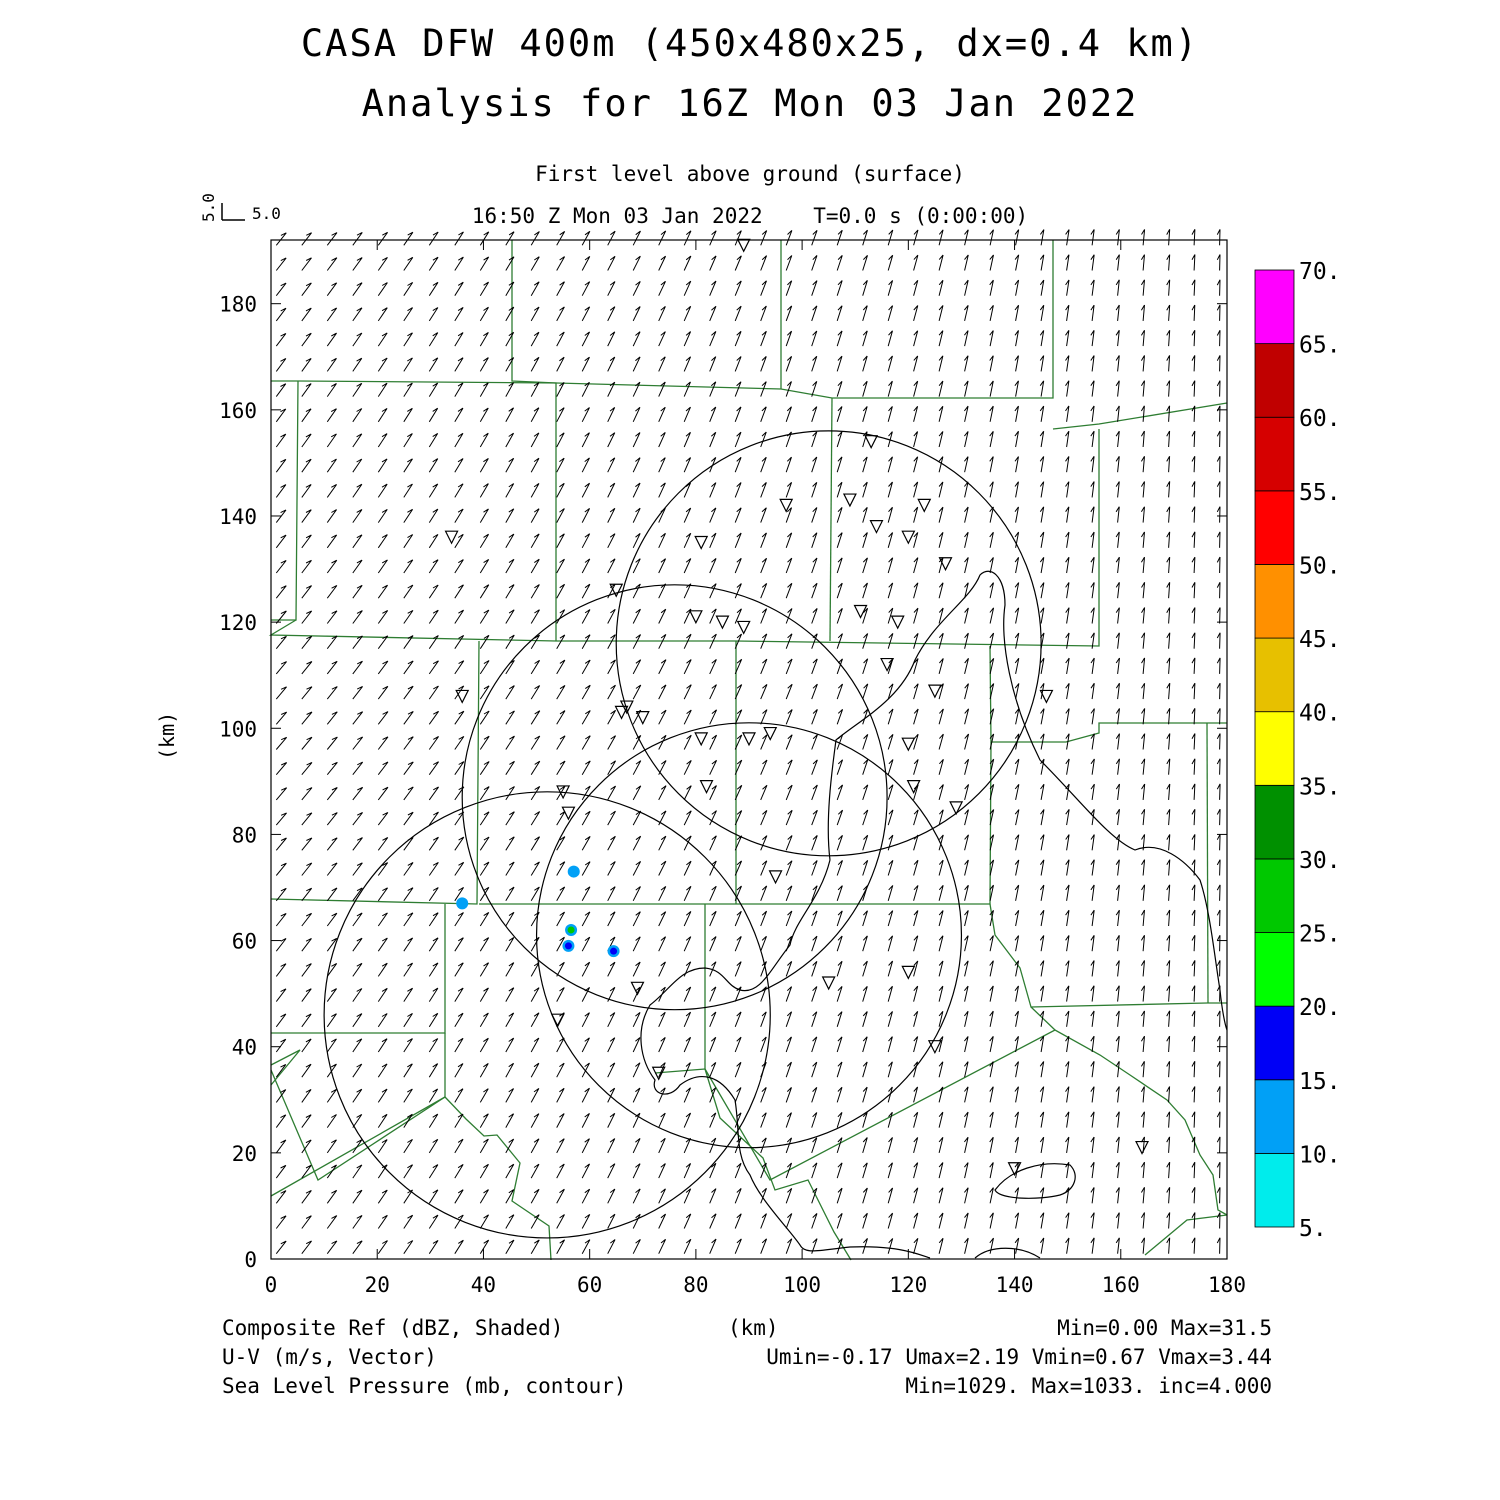 This screenshot has height=1500, width=1500. What do you see at coordinates (1015, 1285) in the screenshot?
I see `x-tick-label: 140` at bounding box center [1015, 1285].